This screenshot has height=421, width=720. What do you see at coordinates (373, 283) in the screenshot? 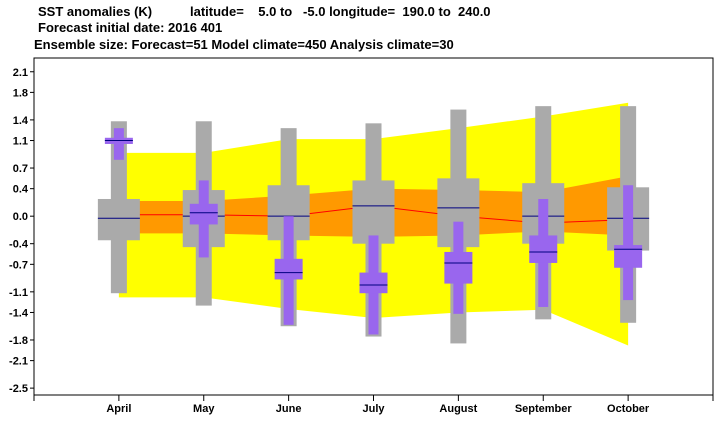
I see `forecast-july-box` at bounding box center [373, 283].